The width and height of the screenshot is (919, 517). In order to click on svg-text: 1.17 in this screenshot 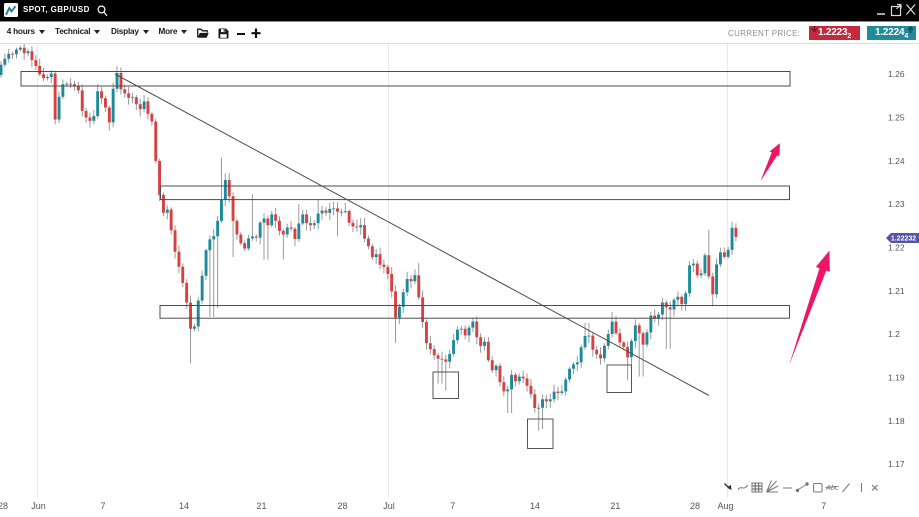, I will do `click(896, 464)`.